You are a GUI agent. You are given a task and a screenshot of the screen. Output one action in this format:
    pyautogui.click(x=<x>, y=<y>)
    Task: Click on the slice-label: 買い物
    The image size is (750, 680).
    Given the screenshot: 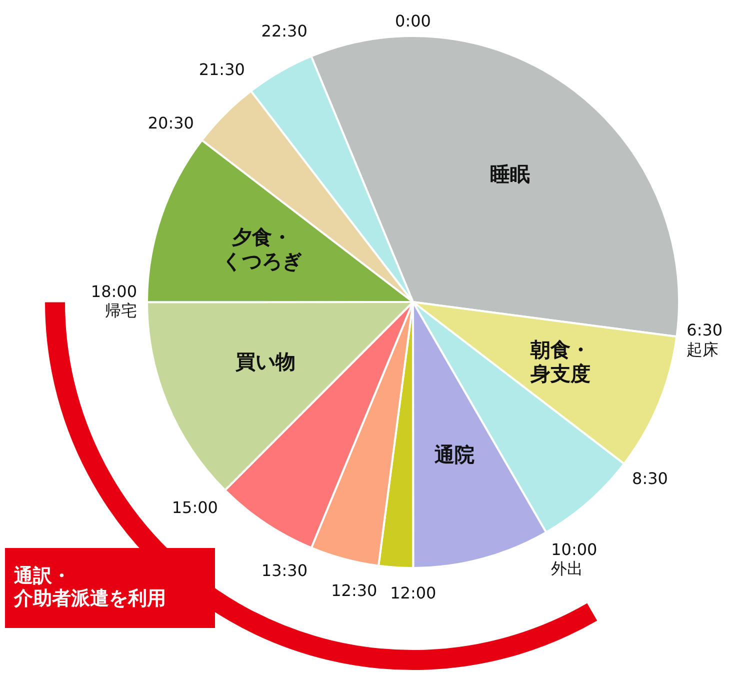 What is the action you would take?
    pyautogui.click(x=265, y=362)
    